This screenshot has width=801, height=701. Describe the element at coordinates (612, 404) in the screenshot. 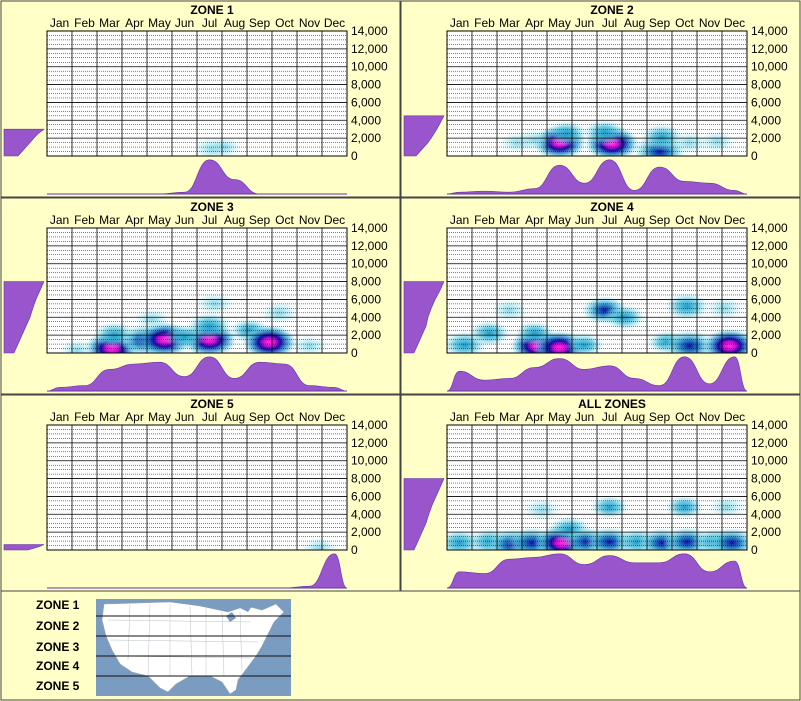

I see `chart-title: ALL ZONES` at that location.